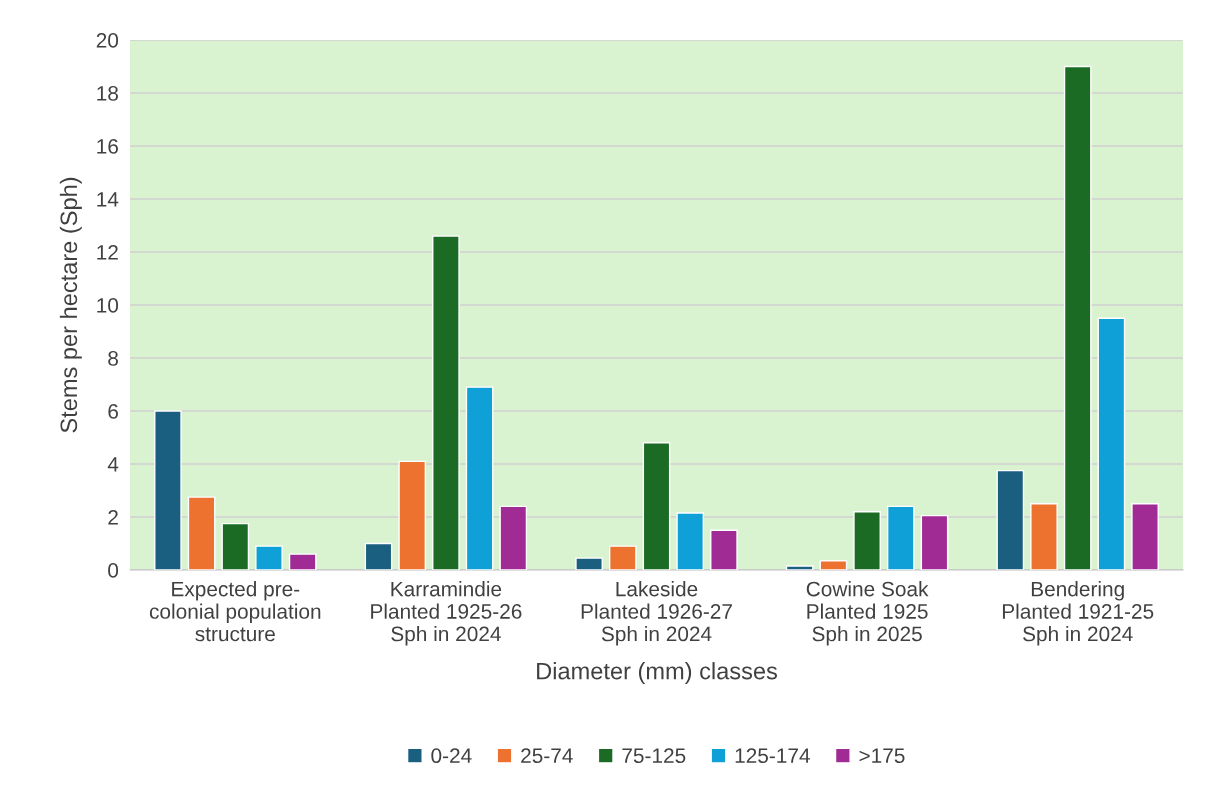 The height and width of the screenshot is (802, 1206). I want to click on legend-label: 125-174, so click(772, 756).